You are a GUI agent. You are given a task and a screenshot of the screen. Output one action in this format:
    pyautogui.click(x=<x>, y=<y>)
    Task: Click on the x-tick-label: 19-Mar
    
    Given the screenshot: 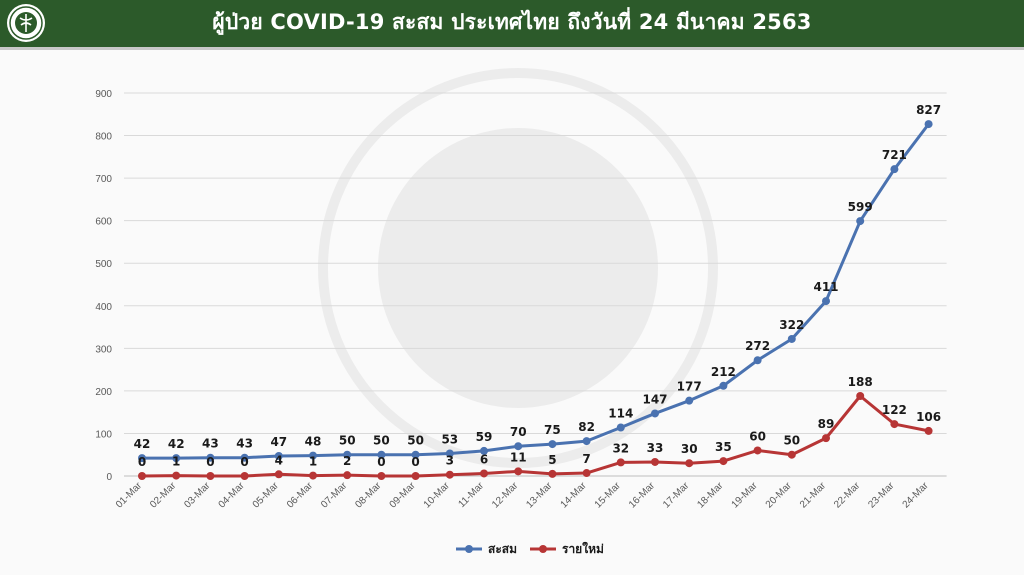 What is the action you would take?
    pyautogui.click(x=745, y=495)
    